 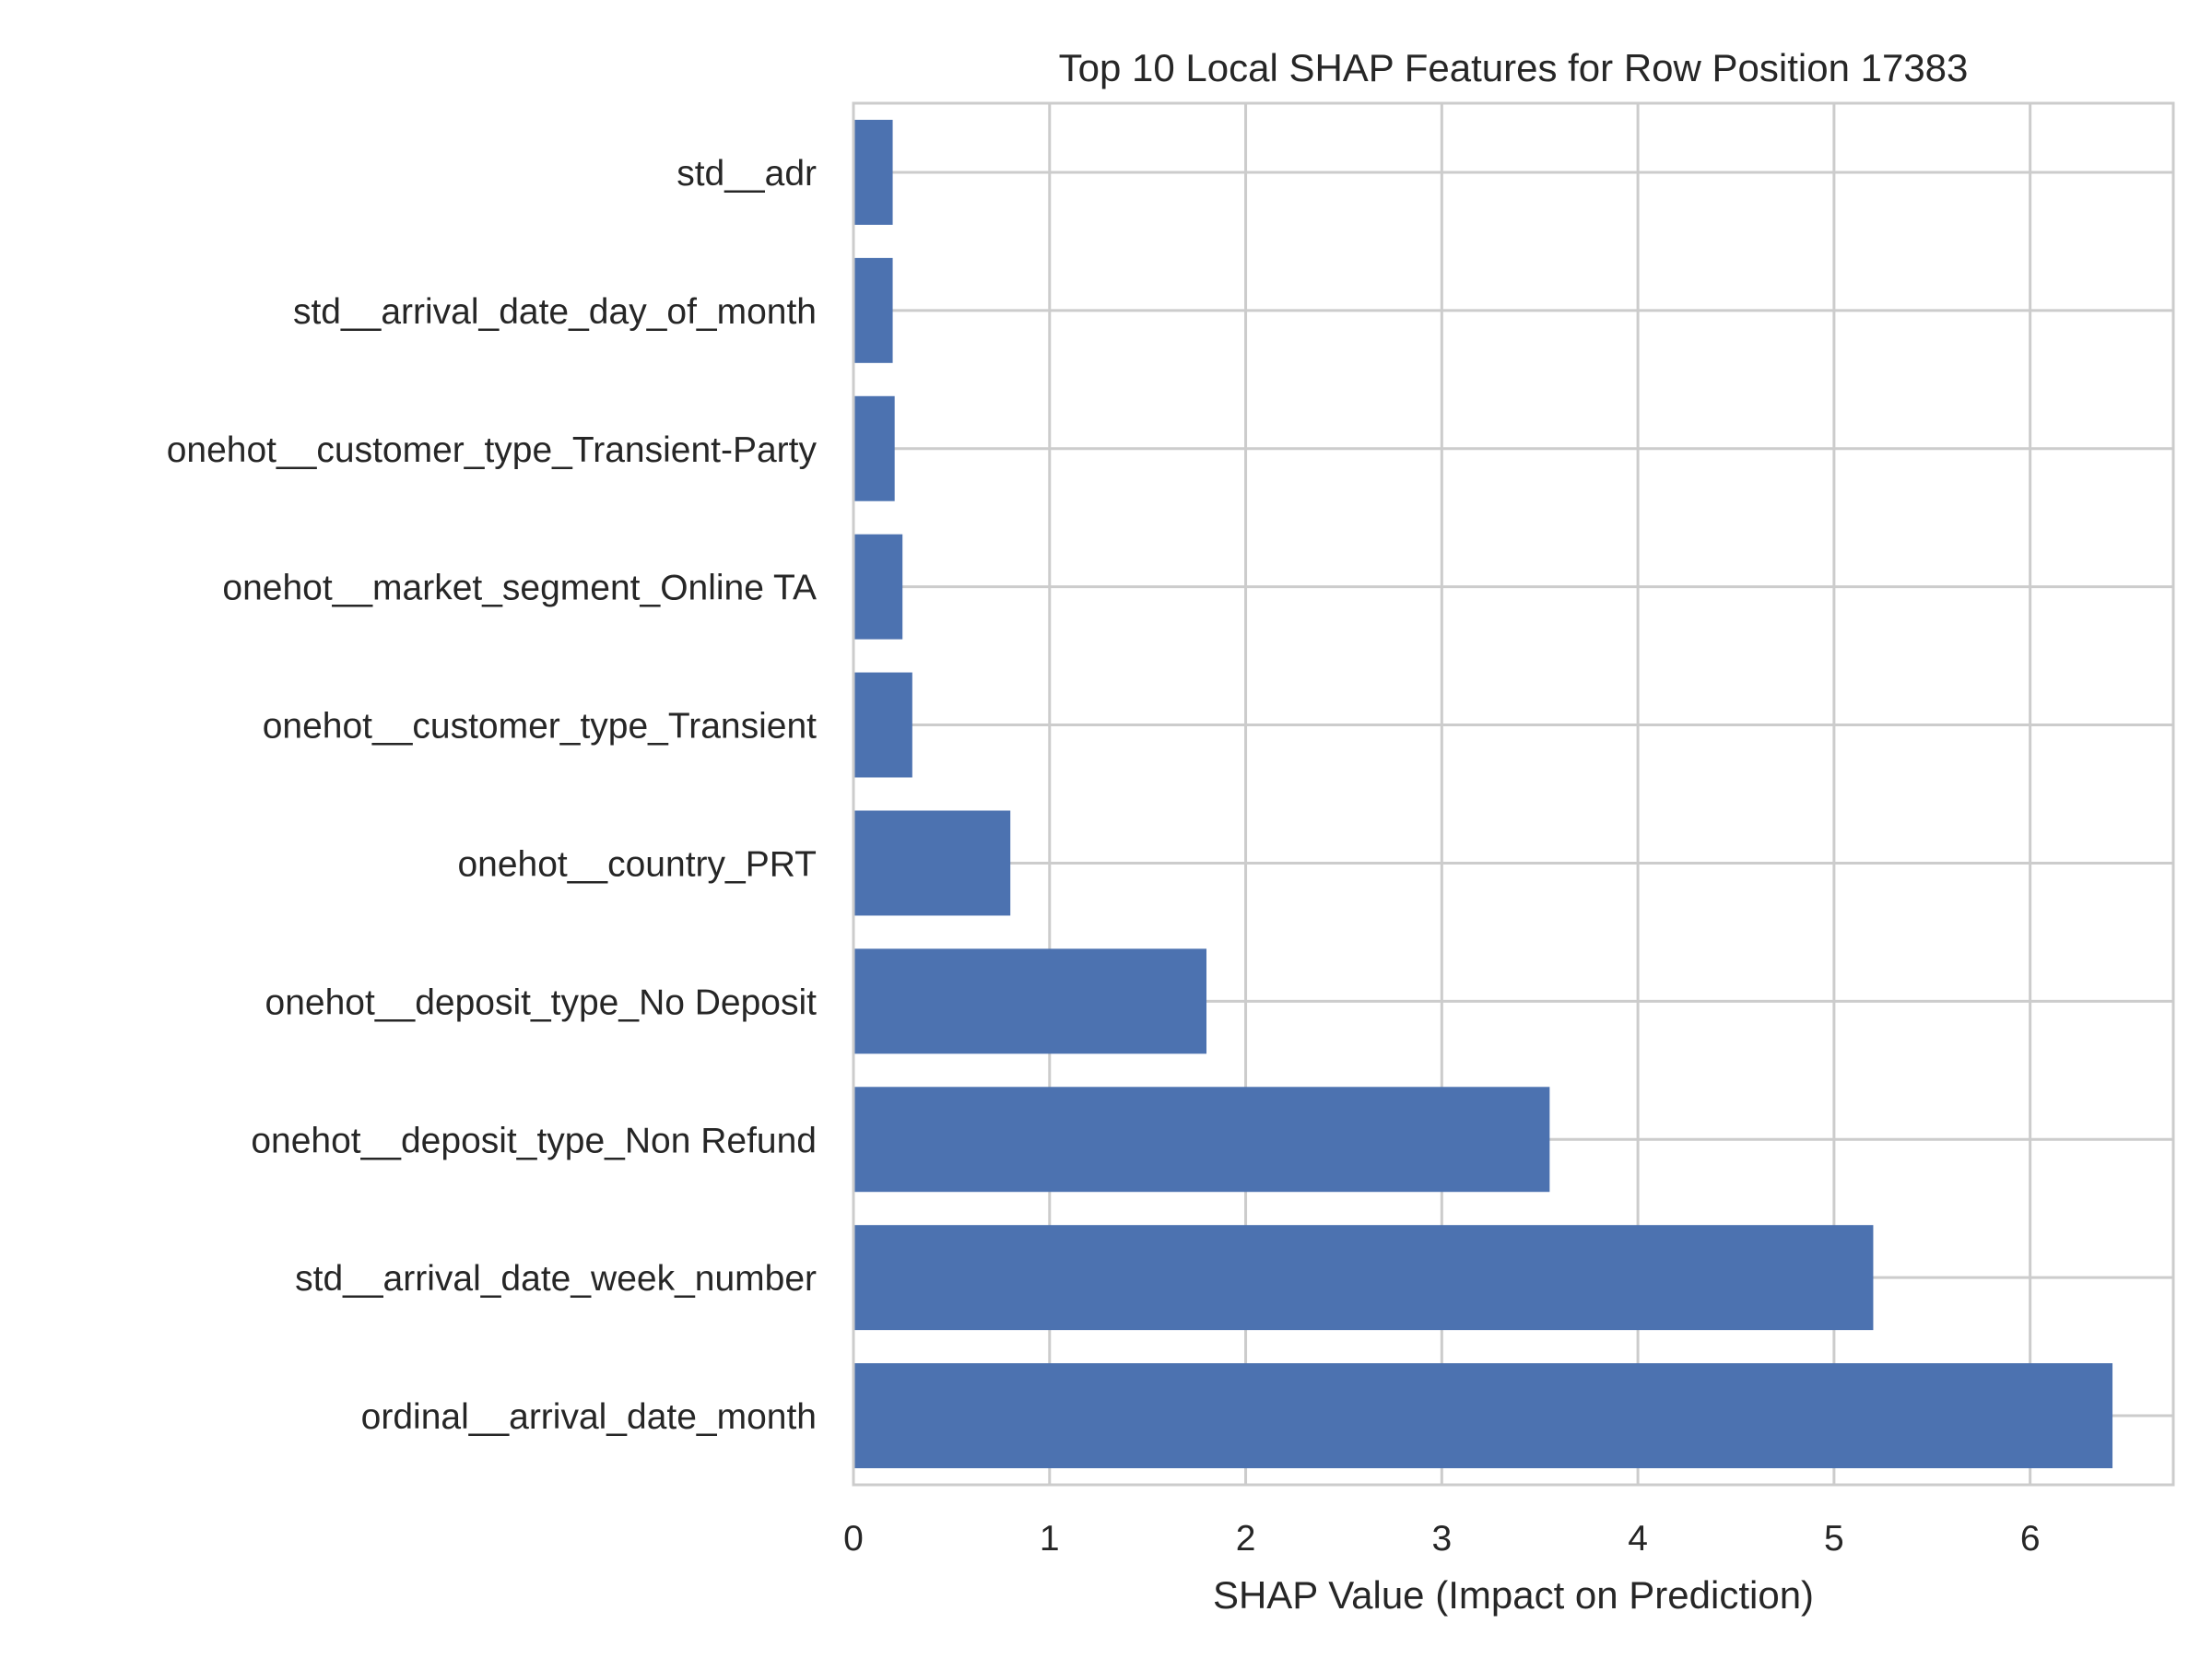 What do you see at coordinates (2030, 1539) in the screenshot?
I see `x-tick-label: 6` at bounding box center [2030, 1539].